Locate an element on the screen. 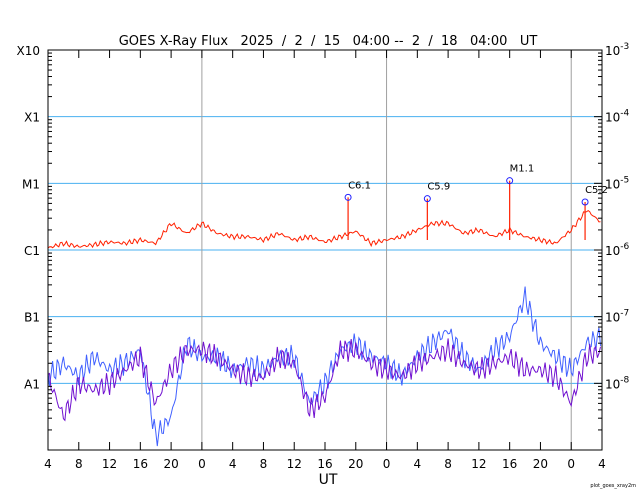  y-label-right: 10-5 is located at coordinates (617, 183).